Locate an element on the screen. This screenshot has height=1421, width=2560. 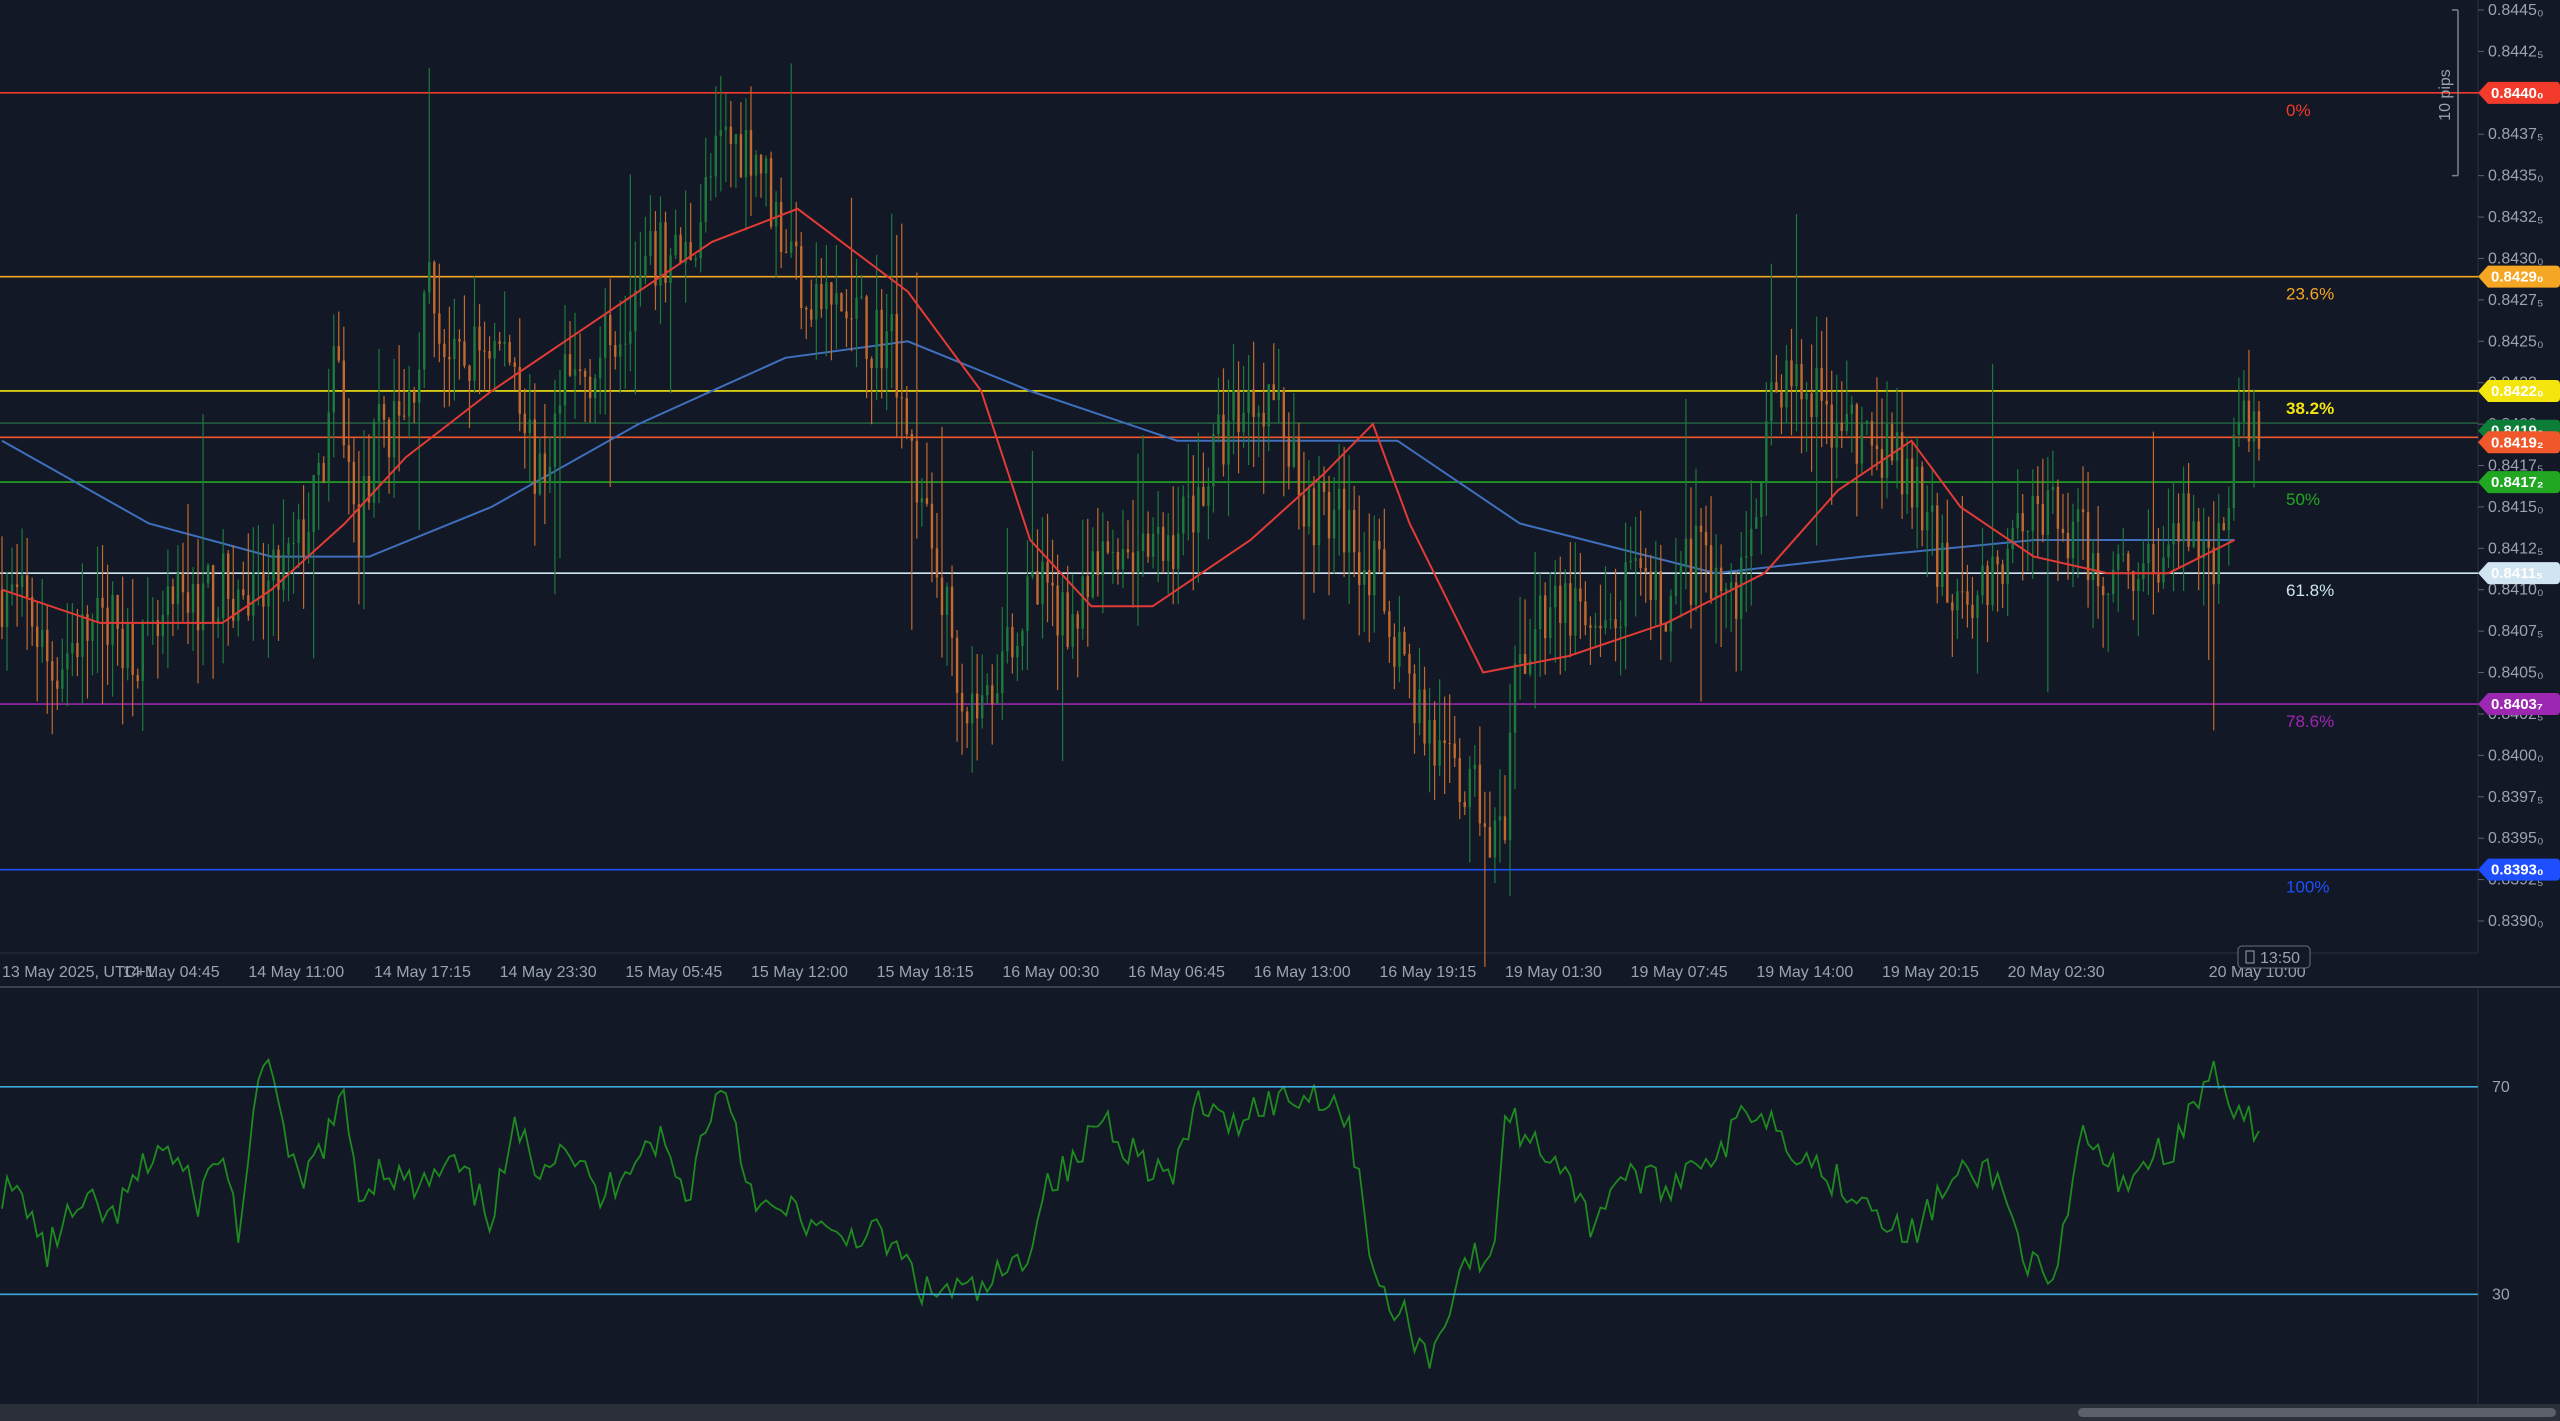
time-label-8: 16 May 00:30 is located at coordinates (1050, 972).